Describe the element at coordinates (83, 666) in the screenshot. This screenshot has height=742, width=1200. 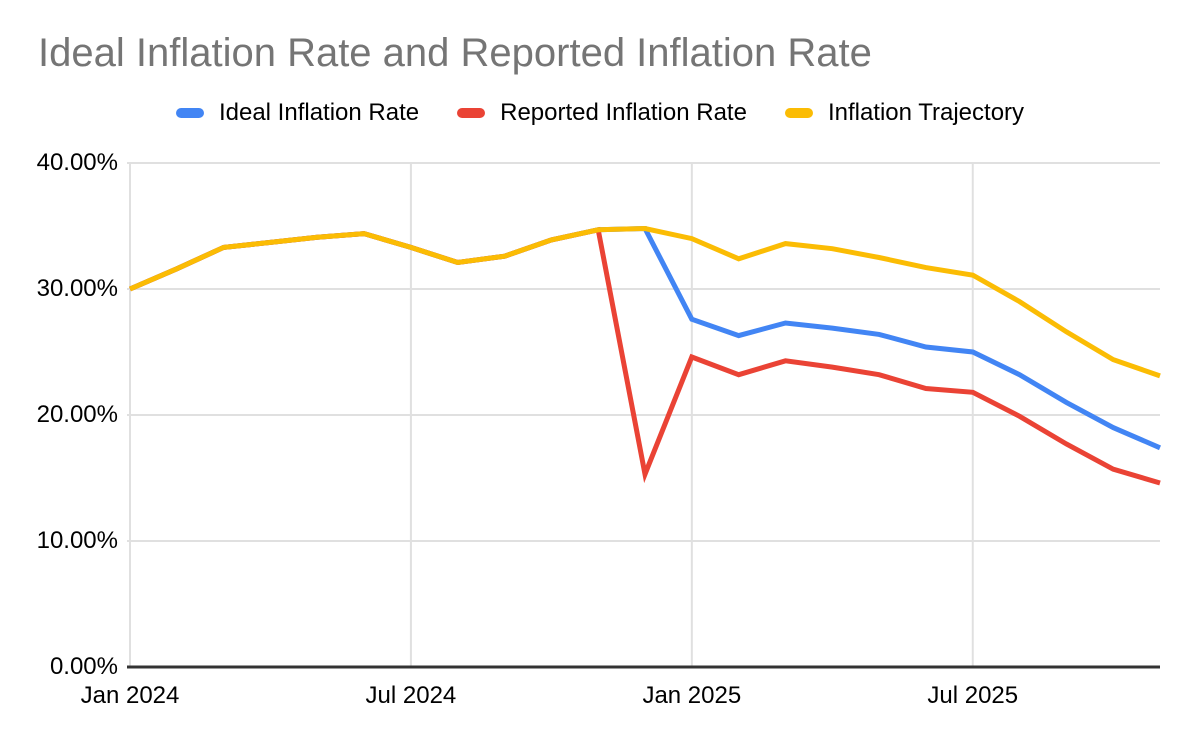
I see `y-axis-tick-label: 0.00%` at that location.